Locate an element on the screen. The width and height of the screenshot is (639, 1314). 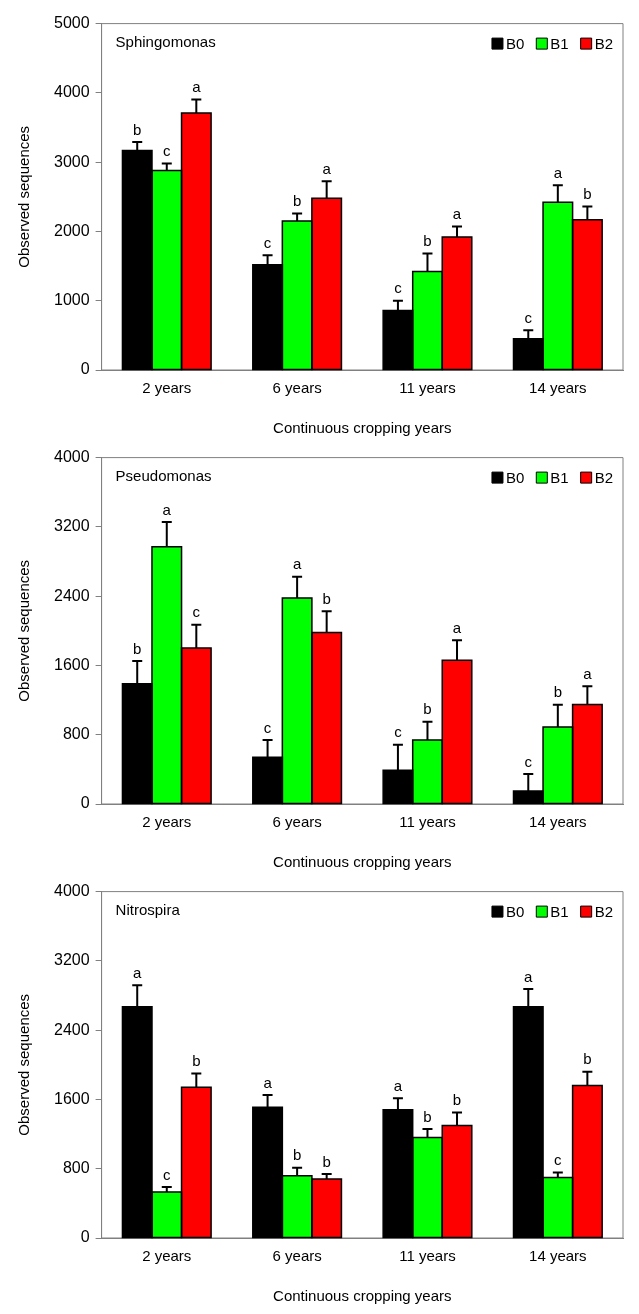
text: Pseudomonas is located at coordinates (163, 476).